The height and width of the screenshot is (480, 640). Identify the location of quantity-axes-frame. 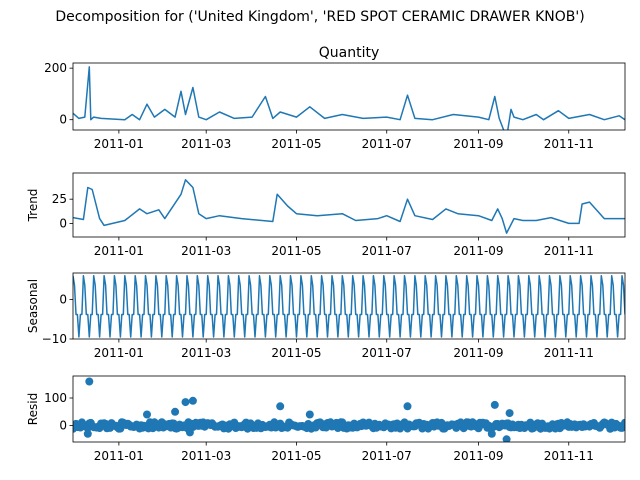
(349, 96).